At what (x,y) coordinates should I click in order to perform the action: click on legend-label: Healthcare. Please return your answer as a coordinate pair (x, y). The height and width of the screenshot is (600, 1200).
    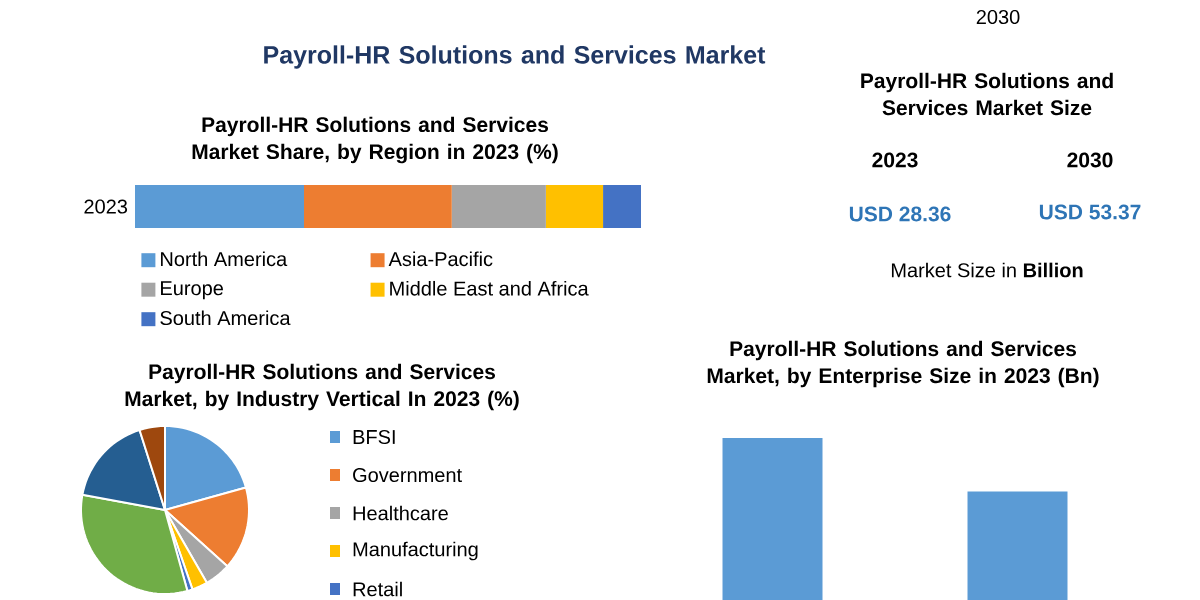
    Looking at the image, I should click on (400, 513).